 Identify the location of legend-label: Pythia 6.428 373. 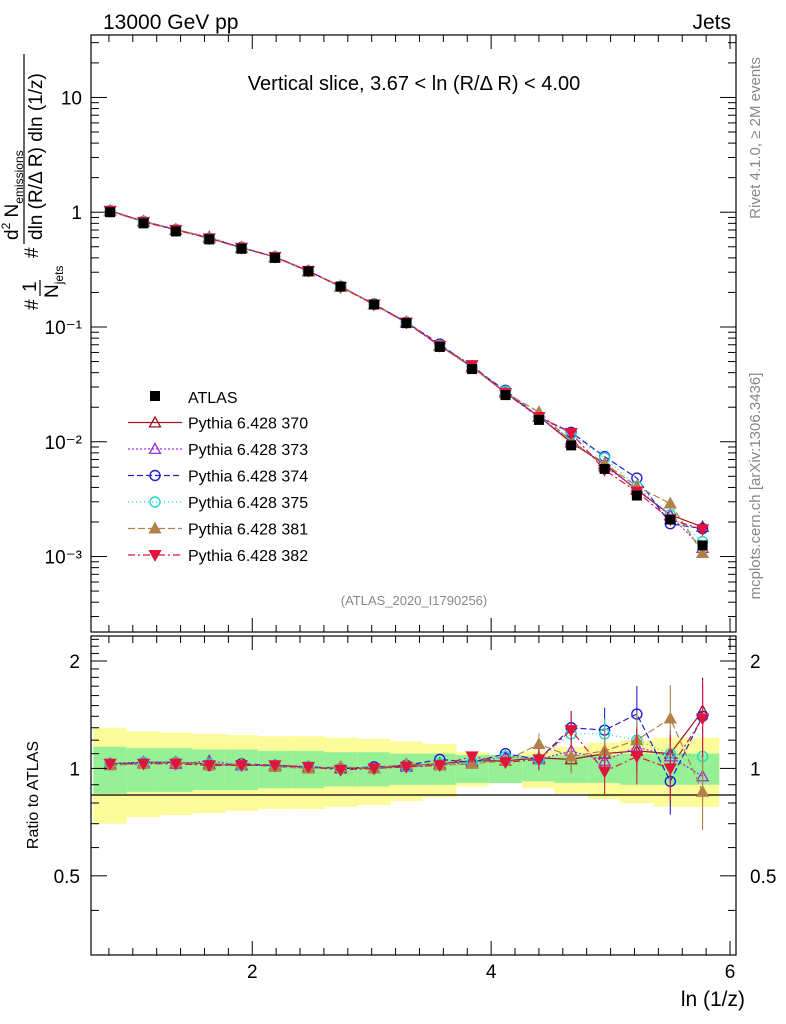
(248, 450).